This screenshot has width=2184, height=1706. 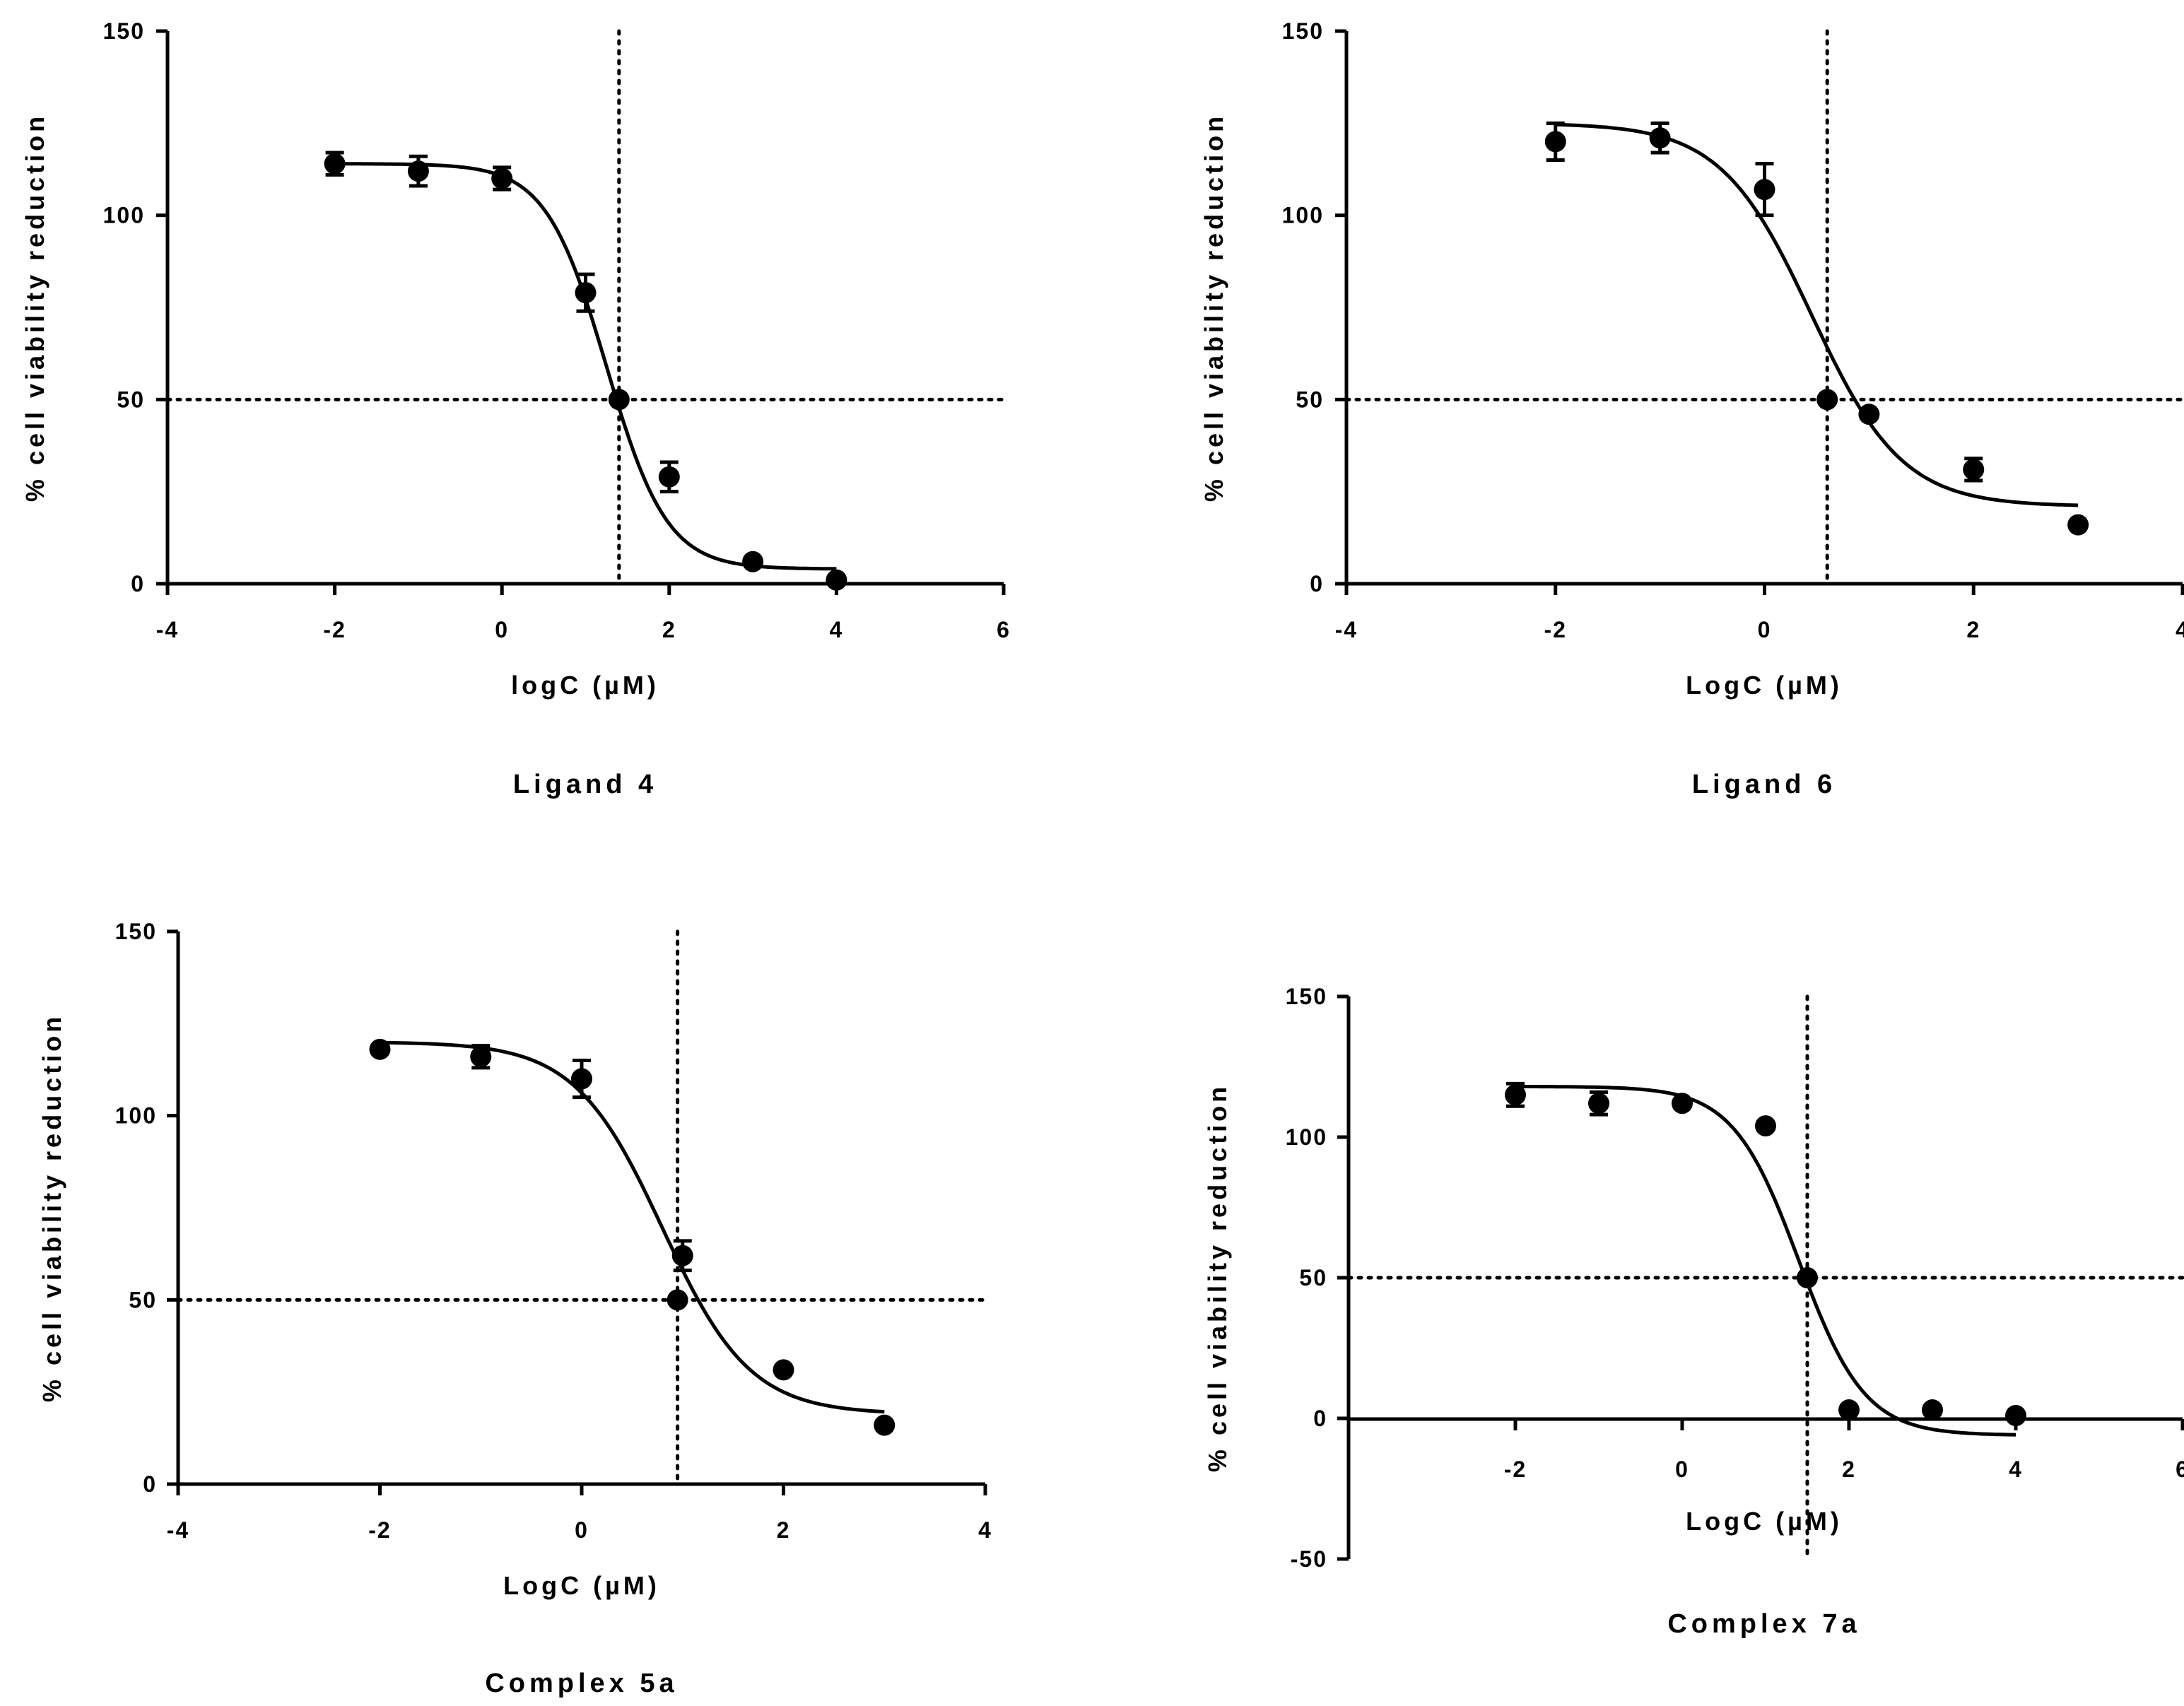 What do you see at coordinates (585, 685) in the screenshot?
I see `x-axis-label: logC (µM)` at bounding box center [585, 685].